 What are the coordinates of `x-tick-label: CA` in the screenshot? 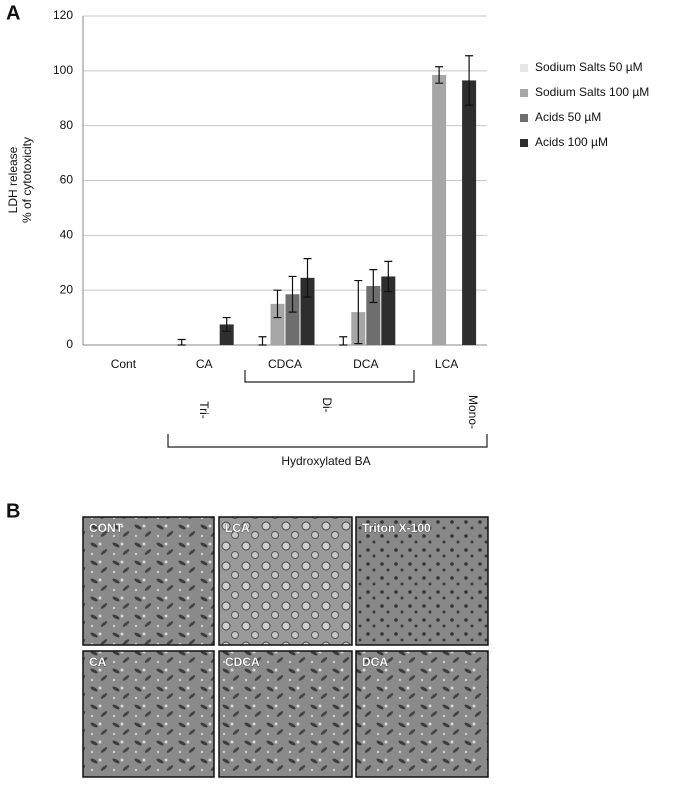 It's located at (204, 364).